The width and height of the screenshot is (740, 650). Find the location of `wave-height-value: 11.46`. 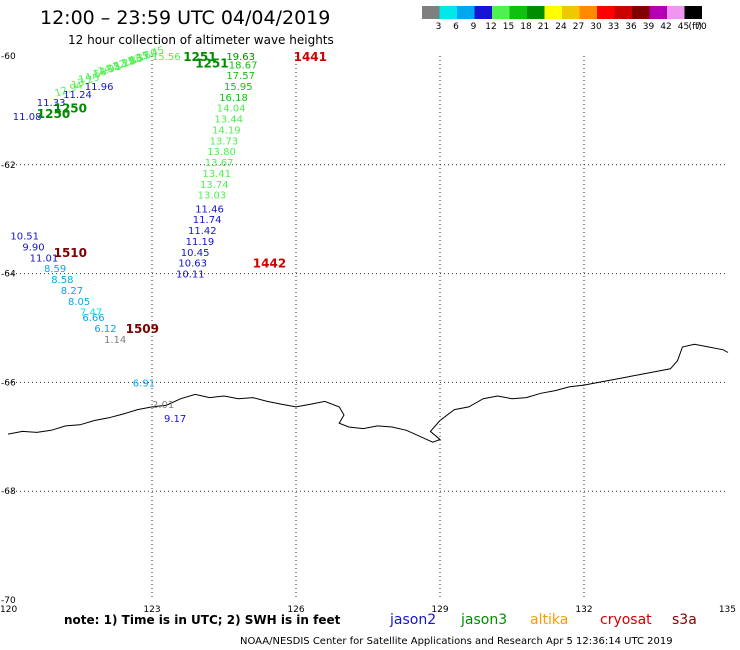

wave-height-value: 11.46 is located at coordinates (209, 209).